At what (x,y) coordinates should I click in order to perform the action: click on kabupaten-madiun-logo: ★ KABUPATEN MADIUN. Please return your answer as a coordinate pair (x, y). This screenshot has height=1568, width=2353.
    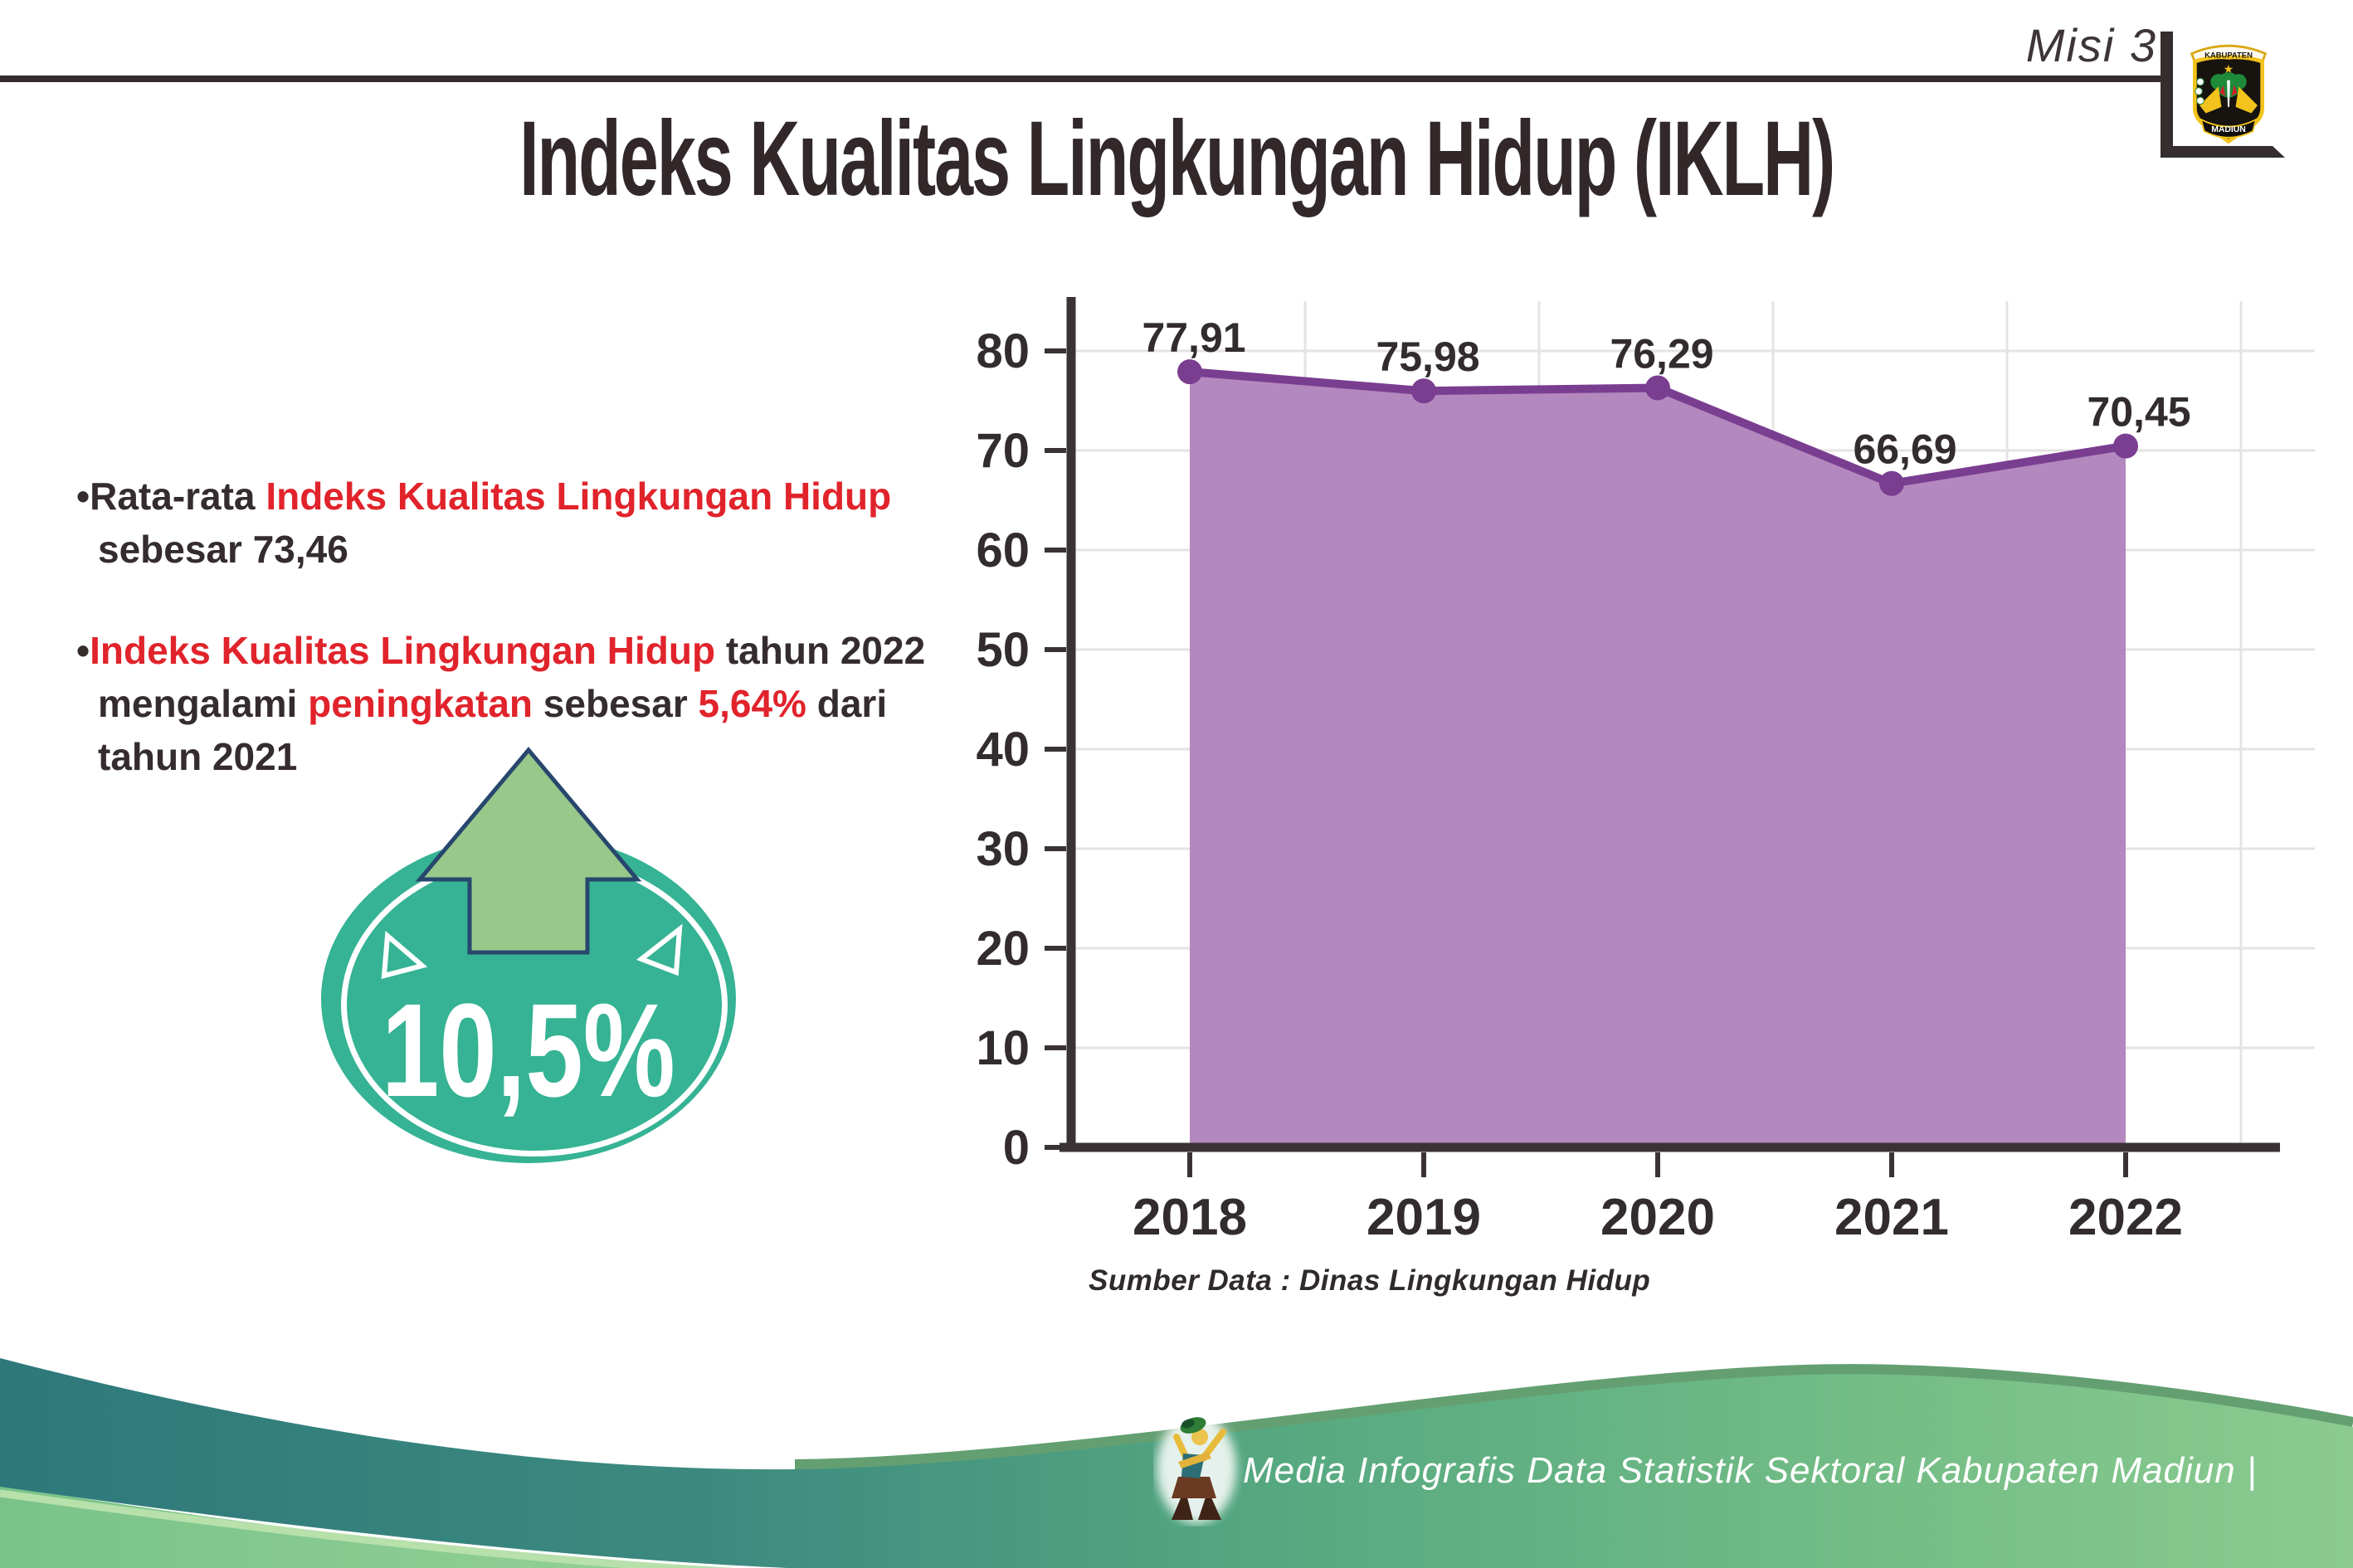
    Looking at the image, I should click on (2229, 94).